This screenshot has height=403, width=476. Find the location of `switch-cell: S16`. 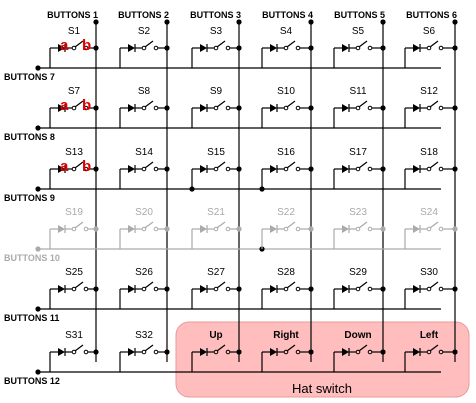

switch-cell: S16 is located at coordinates (287, 168).